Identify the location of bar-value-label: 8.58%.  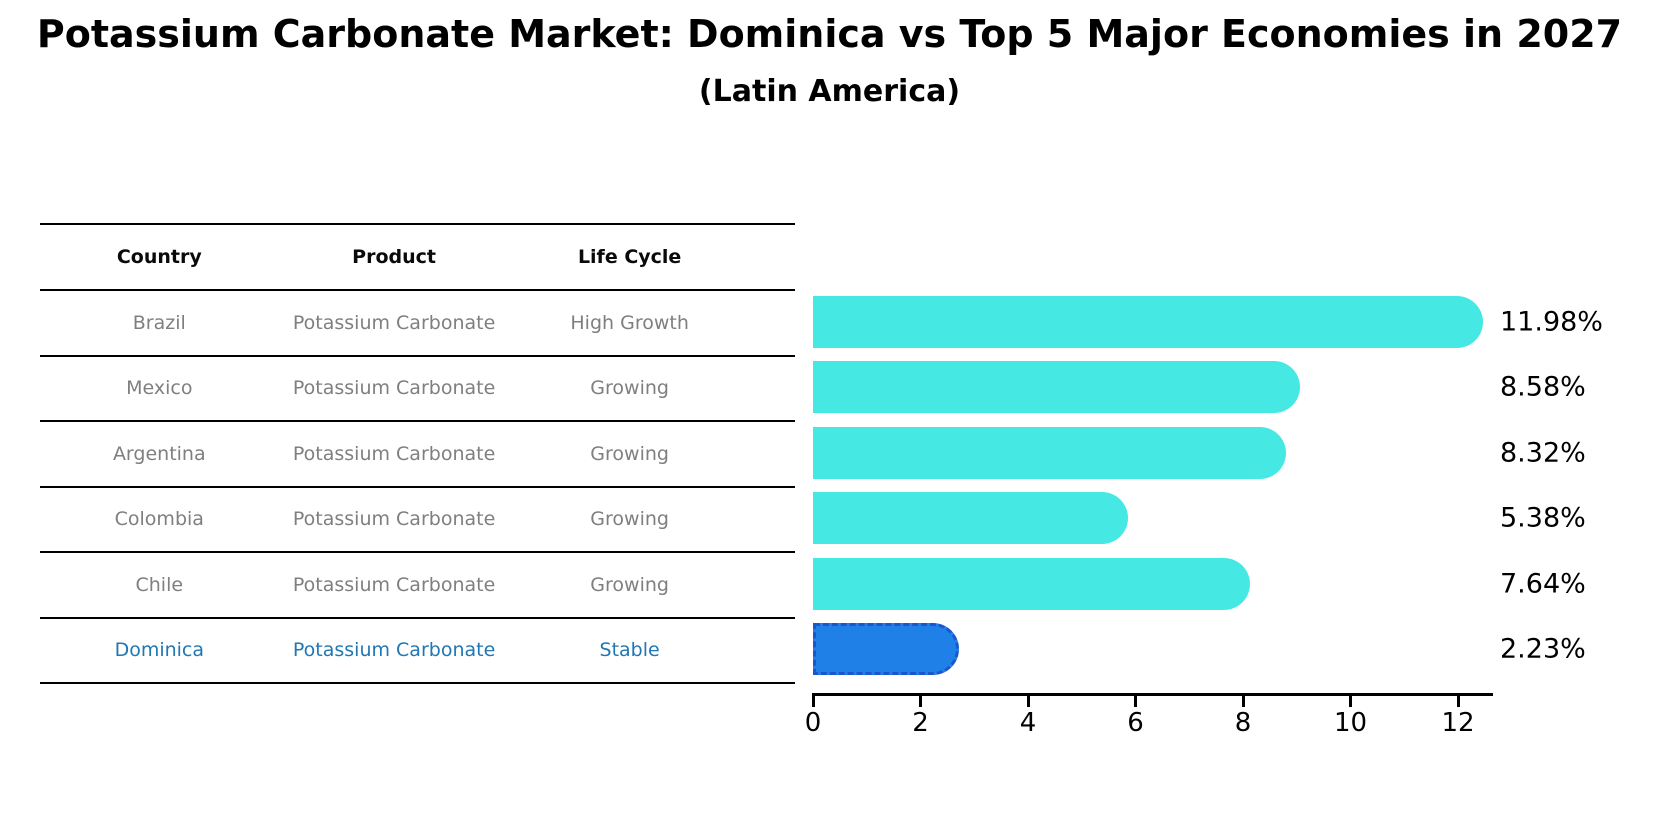
(1543, 387).